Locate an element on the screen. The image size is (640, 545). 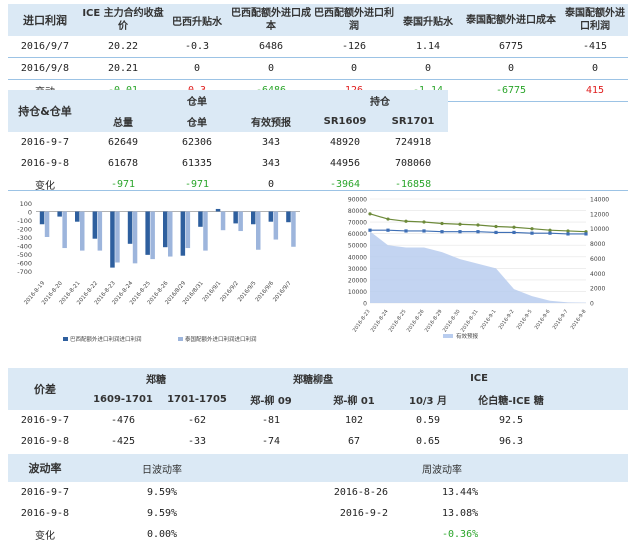
x-tick-label: 2016-9-2 is located at coordinates (507, 320).